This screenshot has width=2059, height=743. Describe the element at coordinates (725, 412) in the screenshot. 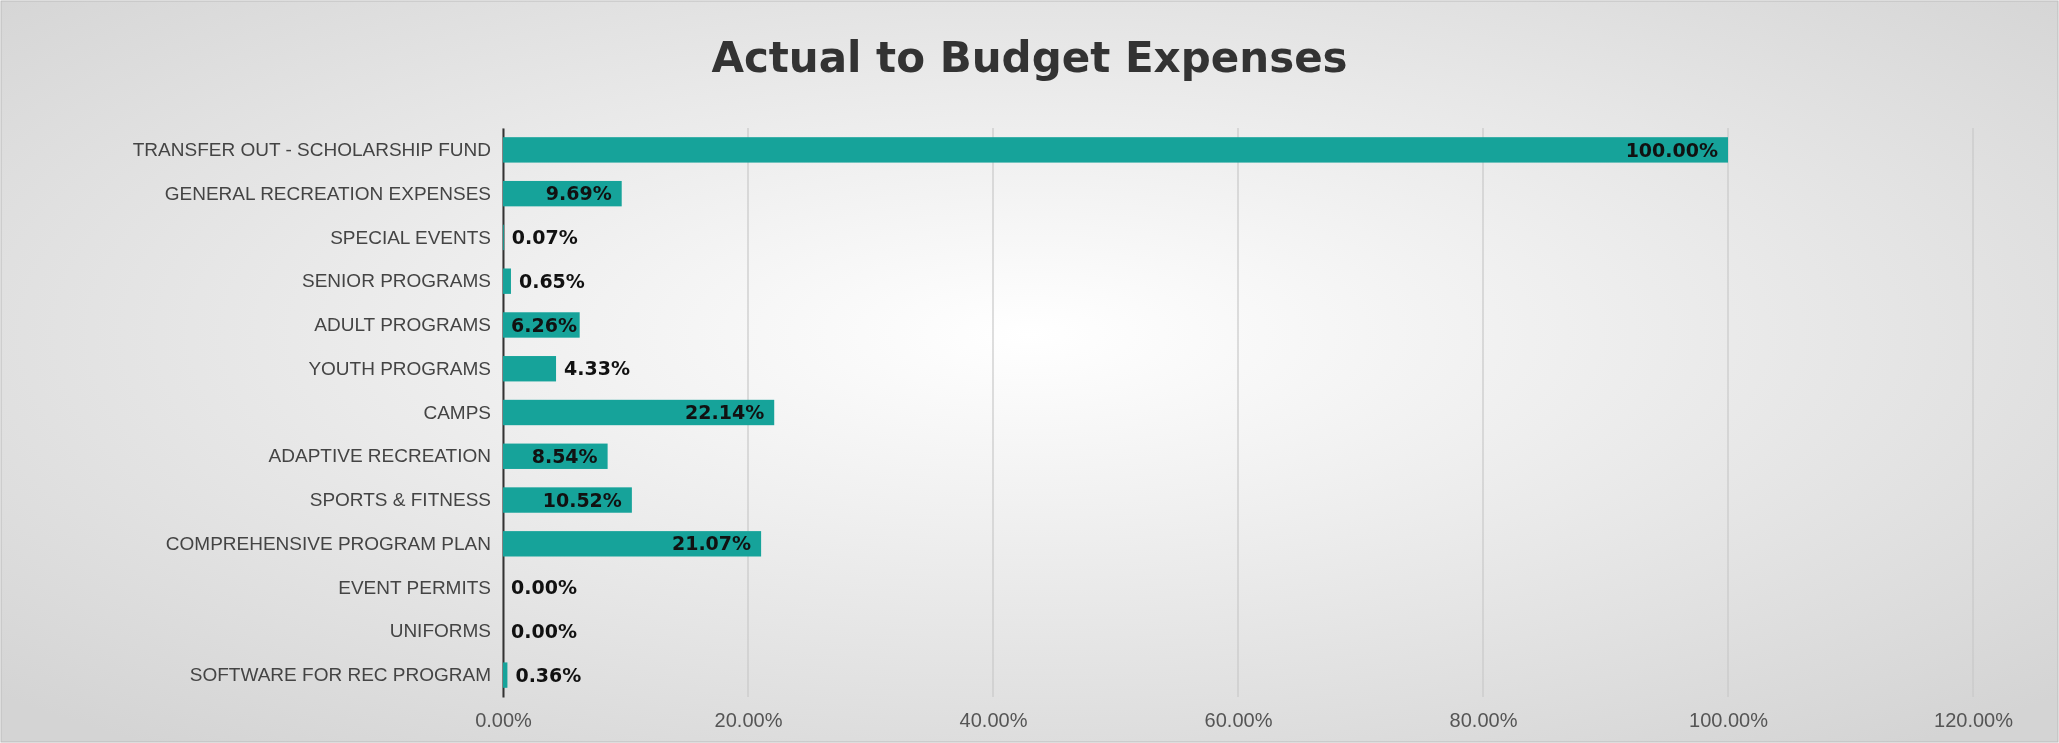

I see `data-label: 22.14%` at that location.